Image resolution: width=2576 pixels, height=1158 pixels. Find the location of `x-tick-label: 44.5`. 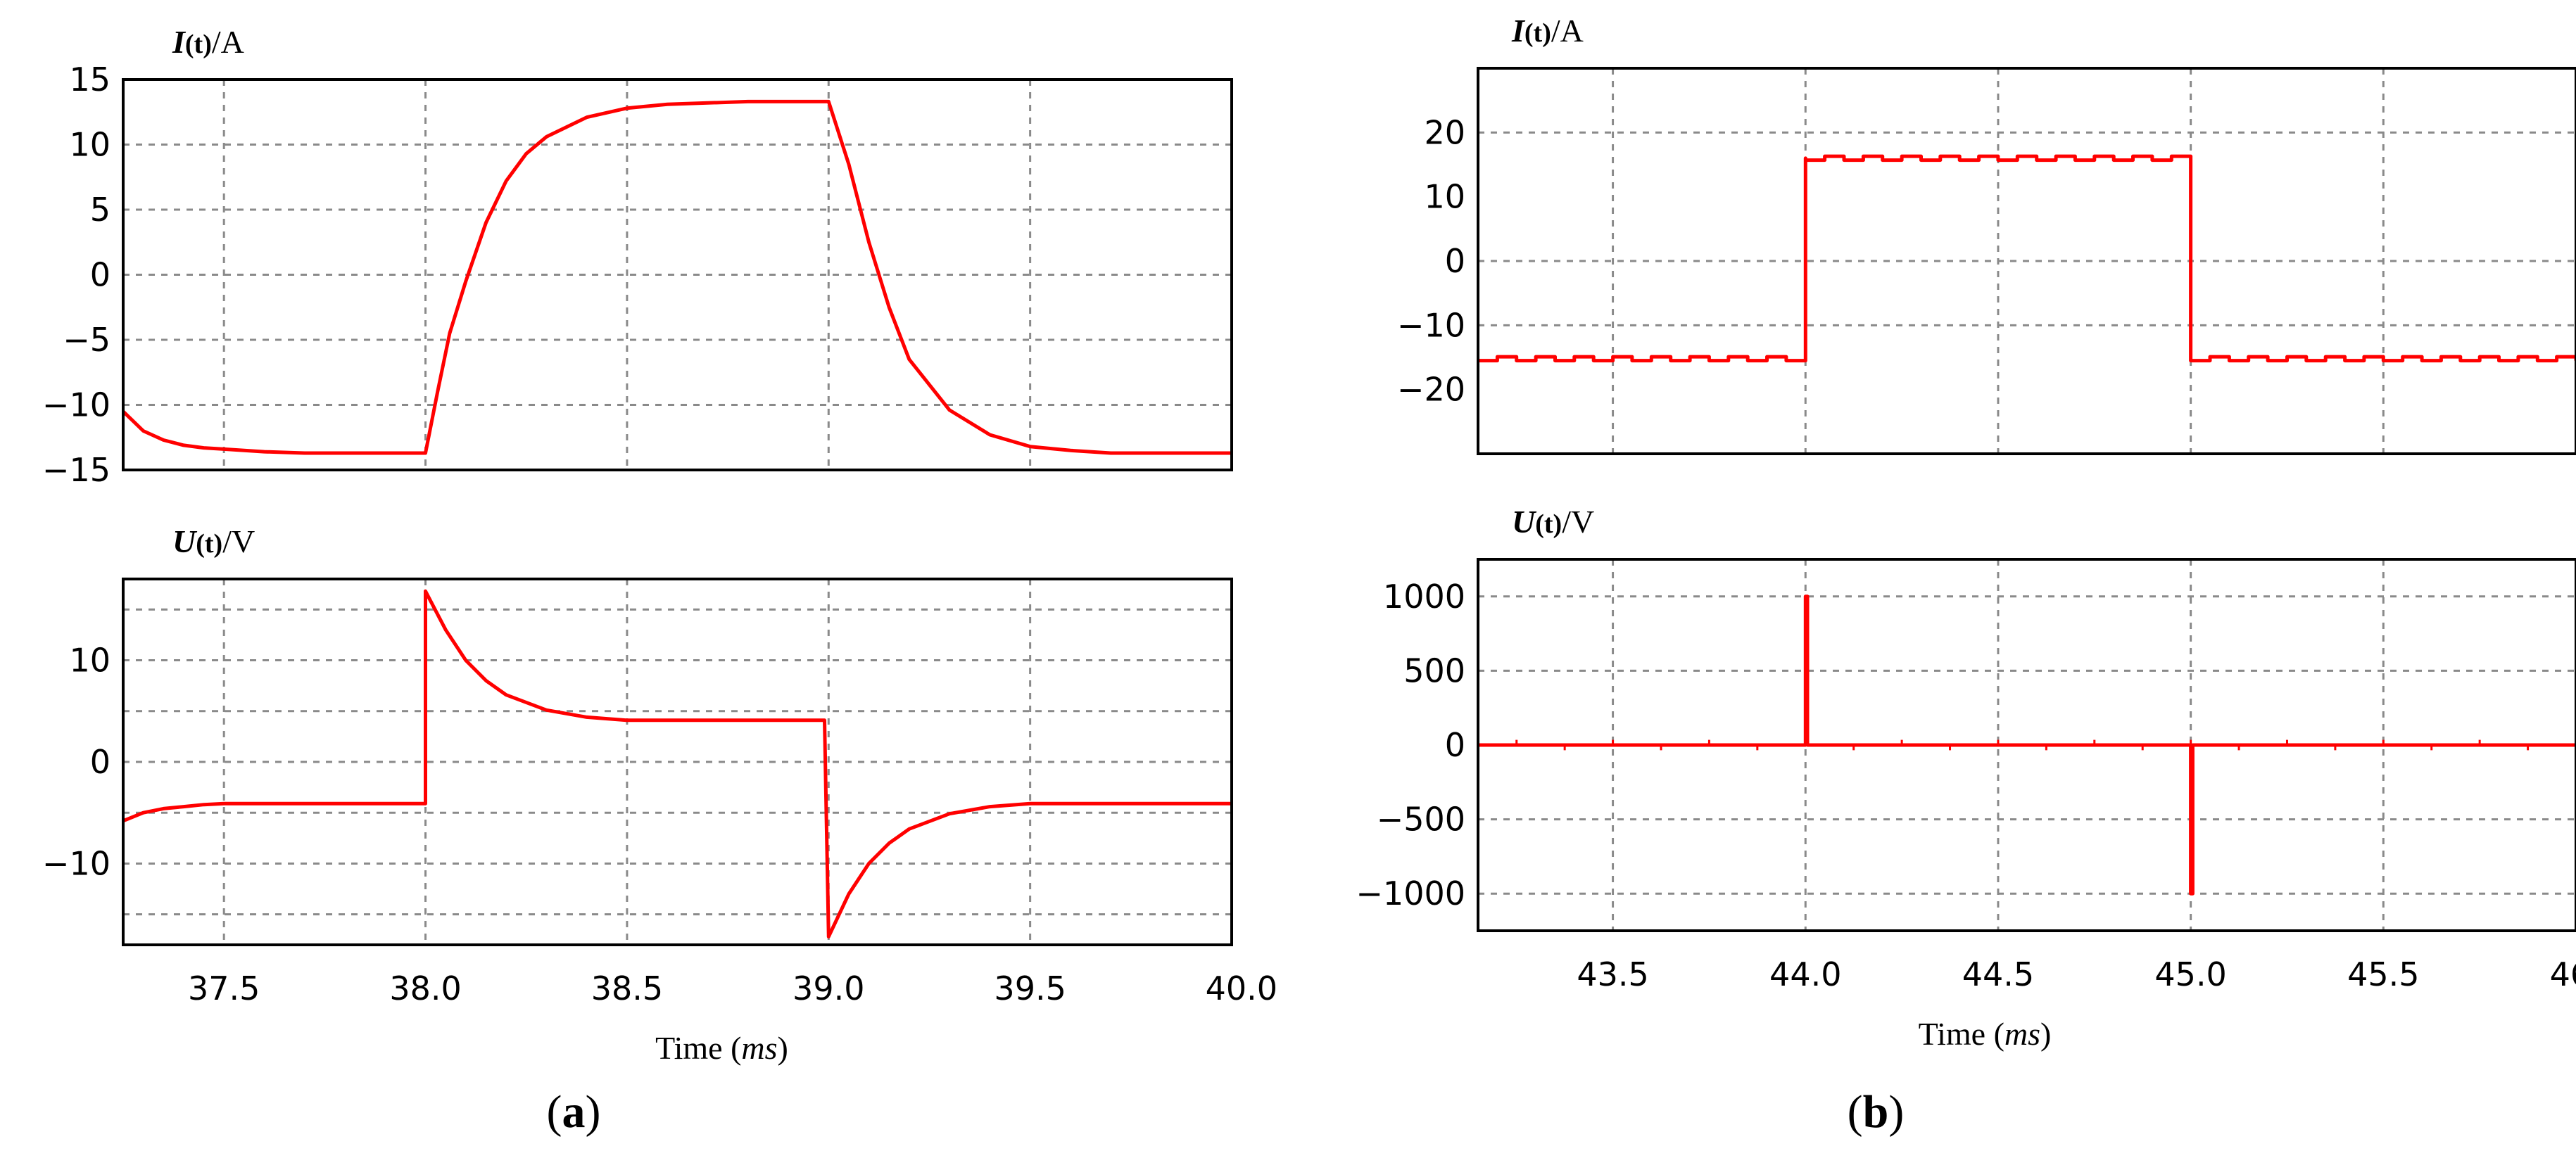

x-tick-label: 44.5 is located at coordinates (1998, 974).